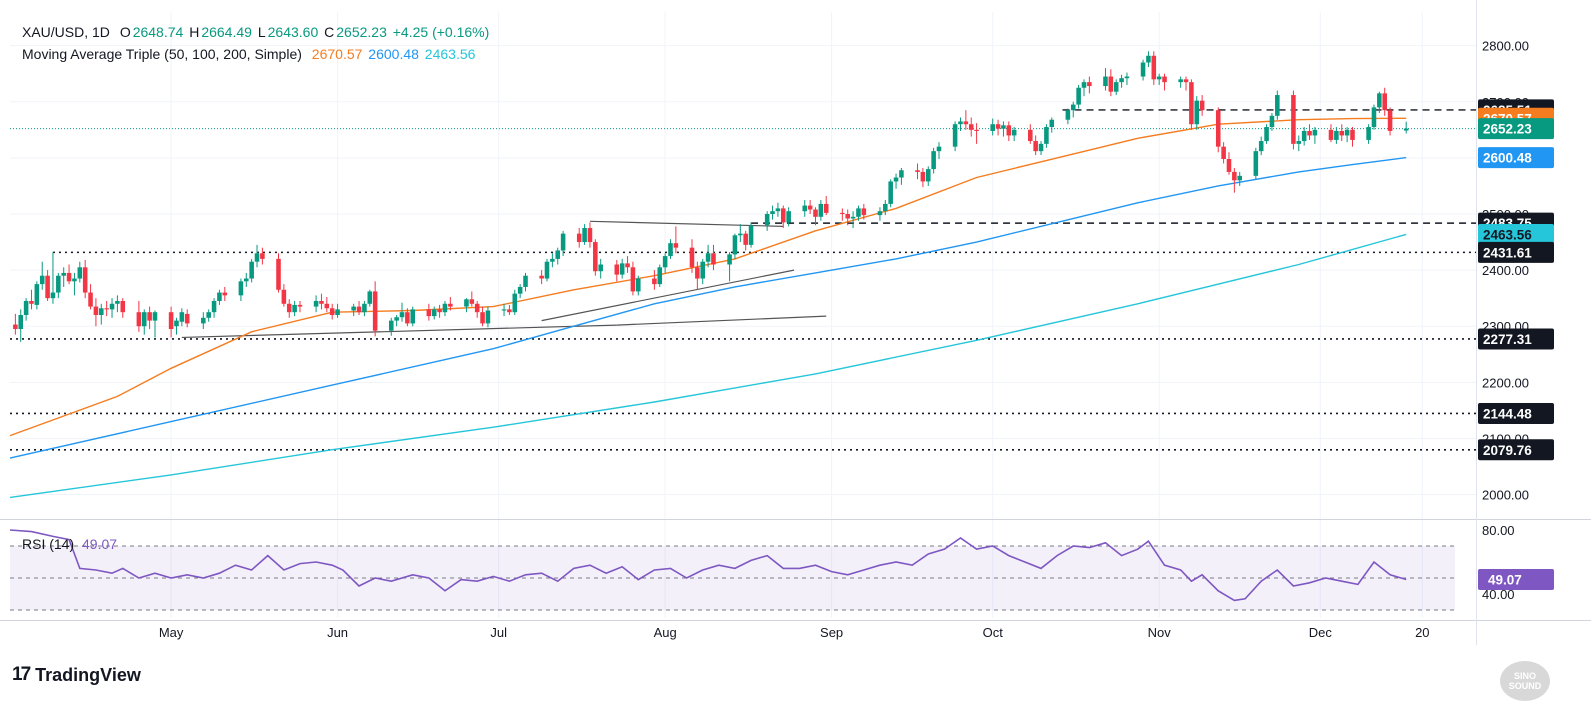 The height and width of the screenshot is (706, 1591). Describe the element at coordinates (1507, 158) in the screenshot. I see `price-tag-label: 2600.48` at that location.